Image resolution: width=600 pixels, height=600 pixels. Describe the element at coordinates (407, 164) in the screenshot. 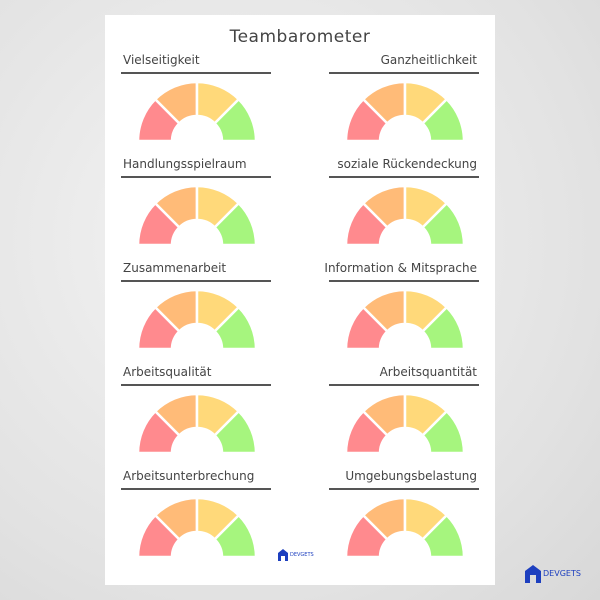

I see `gauge-label: soziale Rückendeckung` at that location.